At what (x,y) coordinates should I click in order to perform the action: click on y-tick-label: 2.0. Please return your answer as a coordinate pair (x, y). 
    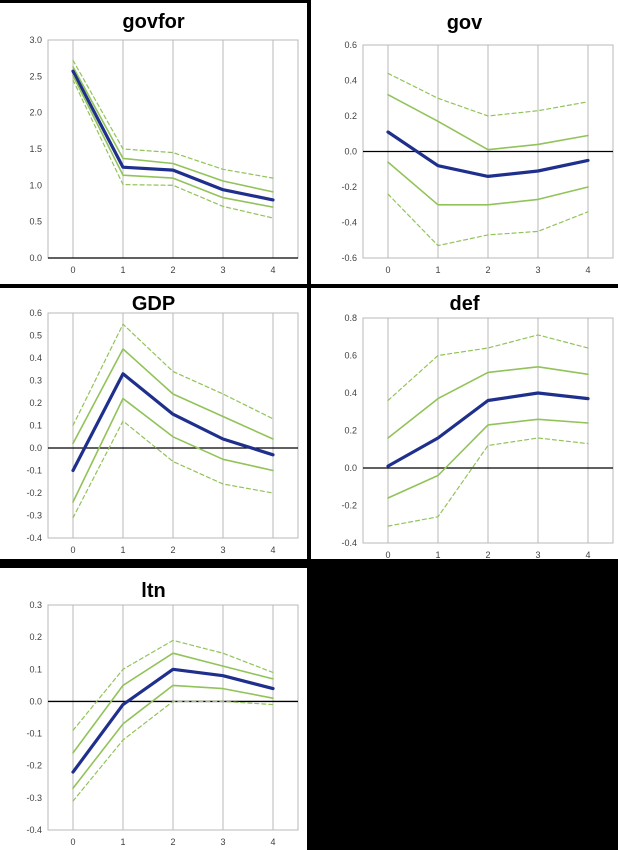
    Looking at the image, I should click on (35, 113).